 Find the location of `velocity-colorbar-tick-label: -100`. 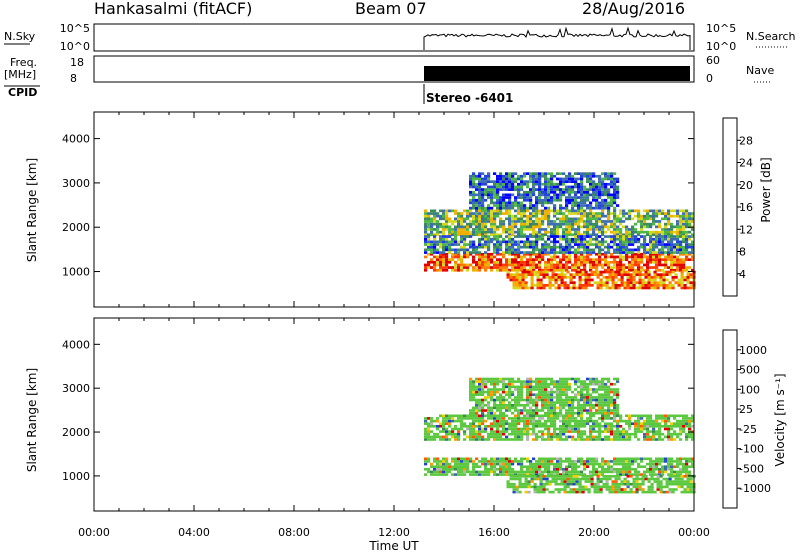

velocity-colorbar-tick-label: -100 is located at coordinates (751, 449).